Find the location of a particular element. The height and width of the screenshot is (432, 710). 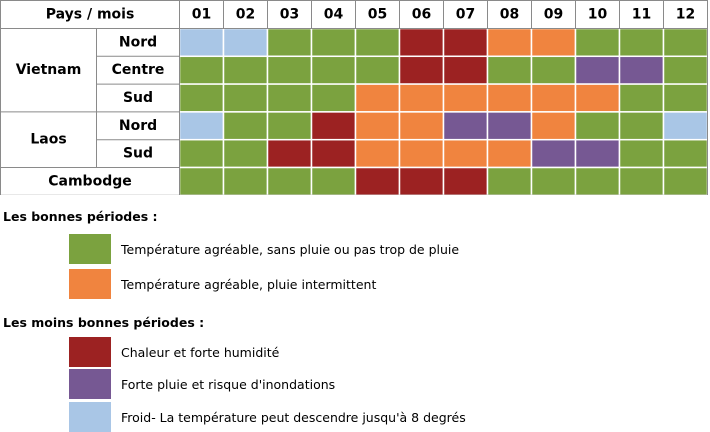

month-label-02: 02 is located at coordinates (245, 15).